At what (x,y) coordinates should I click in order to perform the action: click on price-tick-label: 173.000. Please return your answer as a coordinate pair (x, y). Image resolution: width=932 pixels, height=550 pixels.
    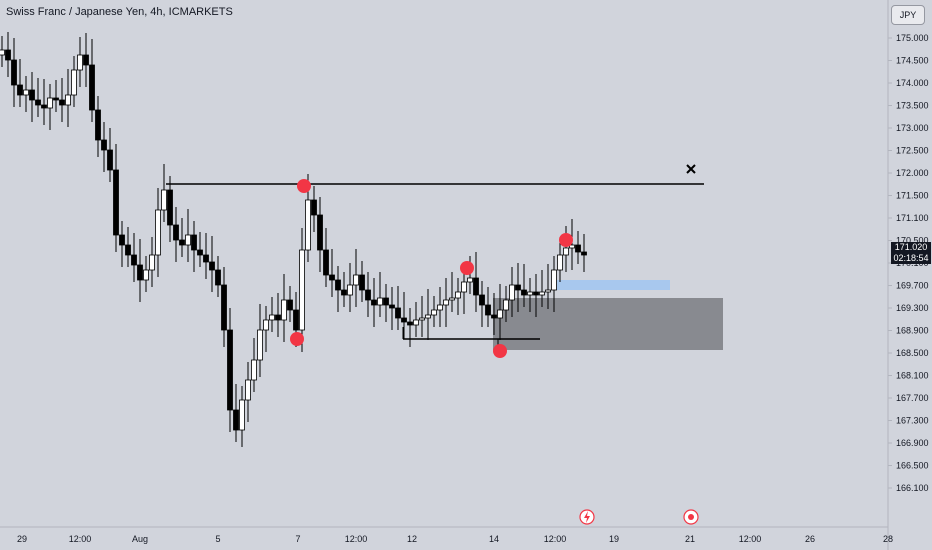
    Looking at the image, I should click on (912, 128).